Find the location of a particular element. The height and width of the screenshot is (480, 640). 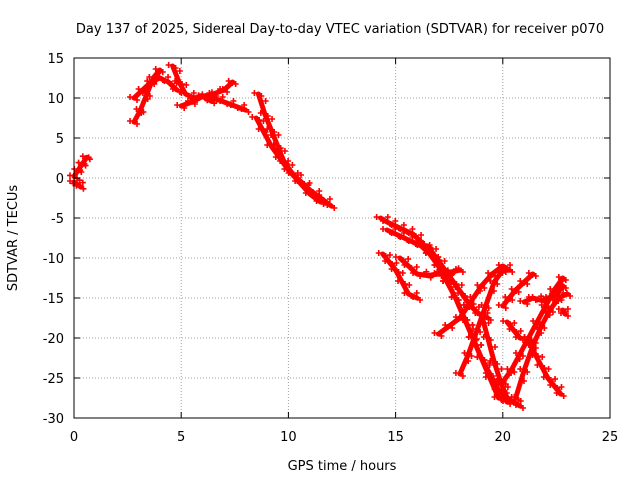

y-tick-label: -30 is located at coordinates (53, 419).